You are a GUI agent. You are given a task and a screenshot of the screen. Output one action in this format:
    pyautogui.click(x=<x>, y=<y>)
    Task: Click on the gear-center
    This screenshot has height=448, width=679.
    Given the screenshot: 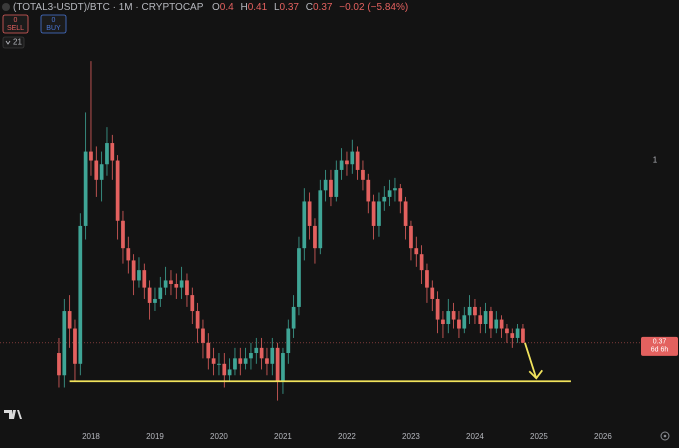 What is the action you would take?
    pyautogui.click(x=665, y=436)
    